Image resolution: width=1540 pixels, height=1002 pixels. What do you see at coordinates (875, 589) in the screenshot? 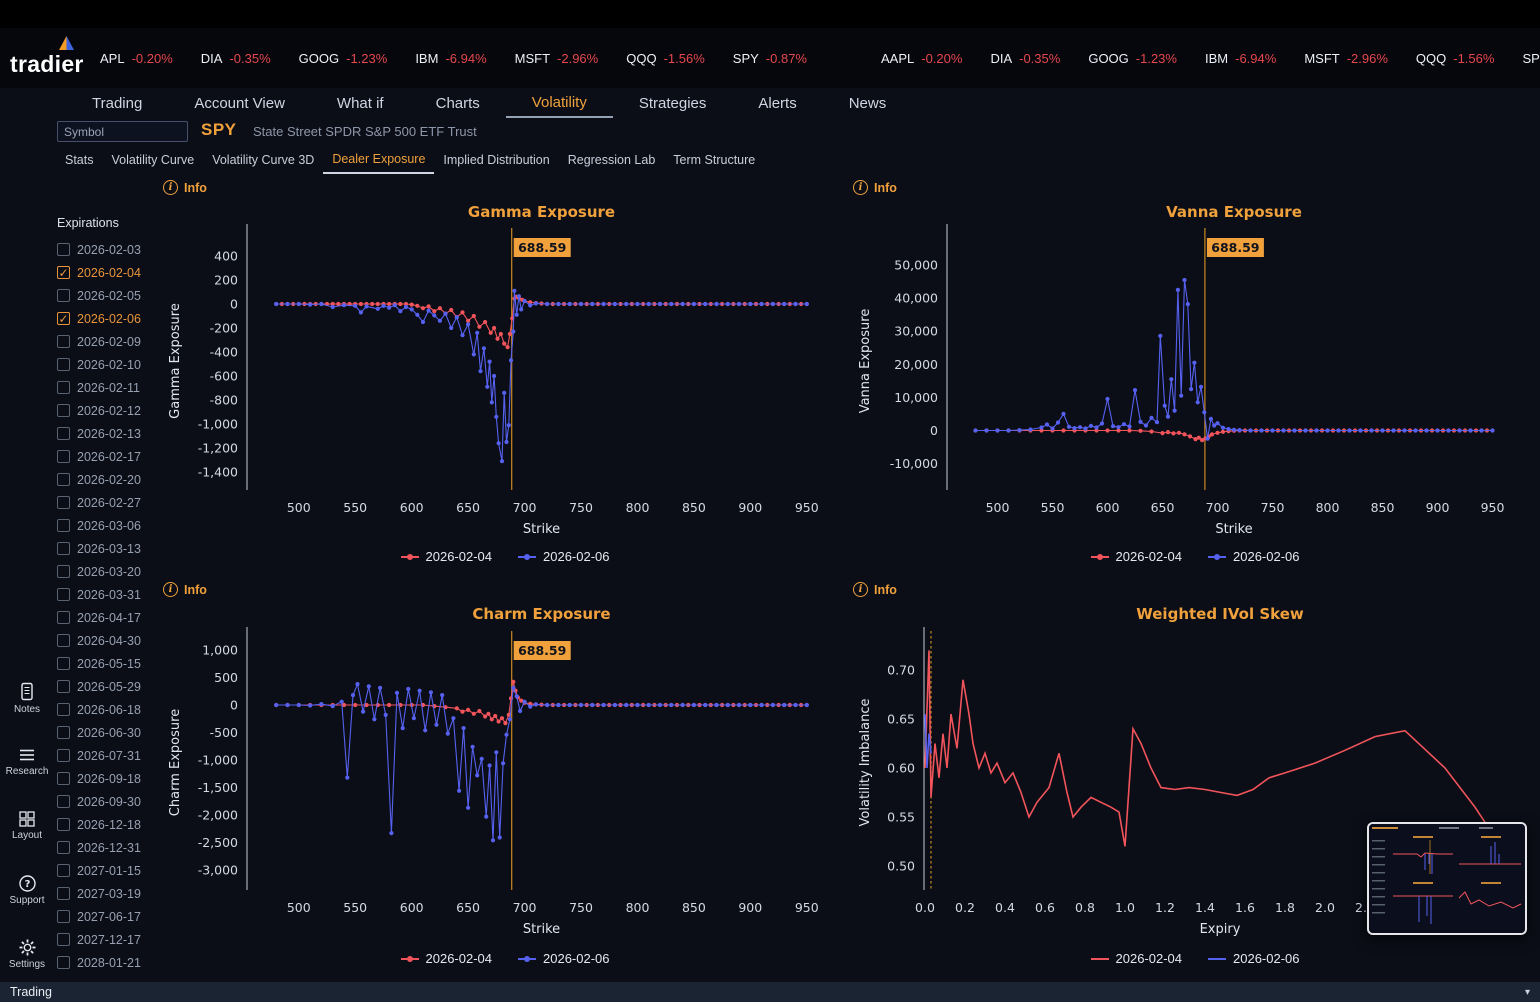
I see `info-chip-skew: i Info` at bounding box center [875, 589].